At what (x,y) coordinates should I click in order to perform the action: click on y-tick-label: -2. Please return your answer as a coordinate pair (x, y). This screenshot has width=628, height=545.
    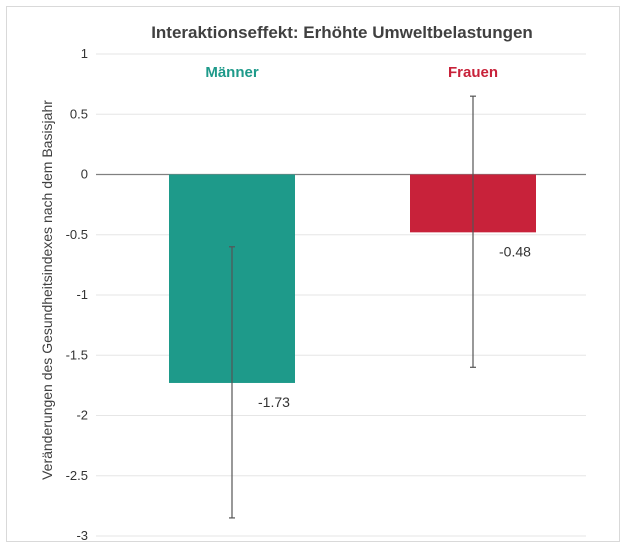
    Looking at the image, I should click on (82, 415).